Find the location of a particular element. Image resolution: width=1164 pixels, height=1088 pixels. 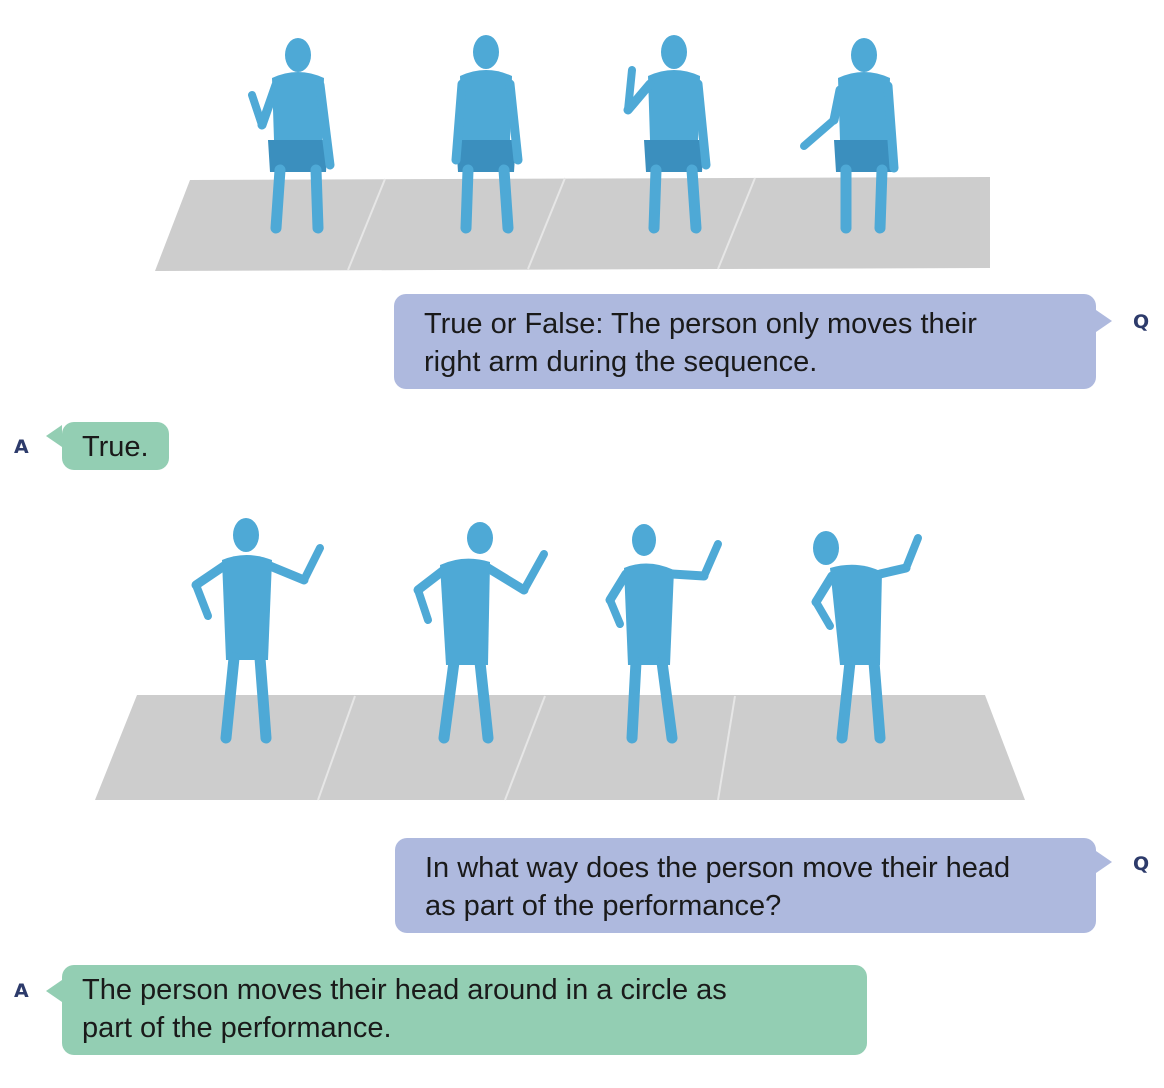

question-1-line-2: right arm during the sequence. is located at coordinates (621, 362).